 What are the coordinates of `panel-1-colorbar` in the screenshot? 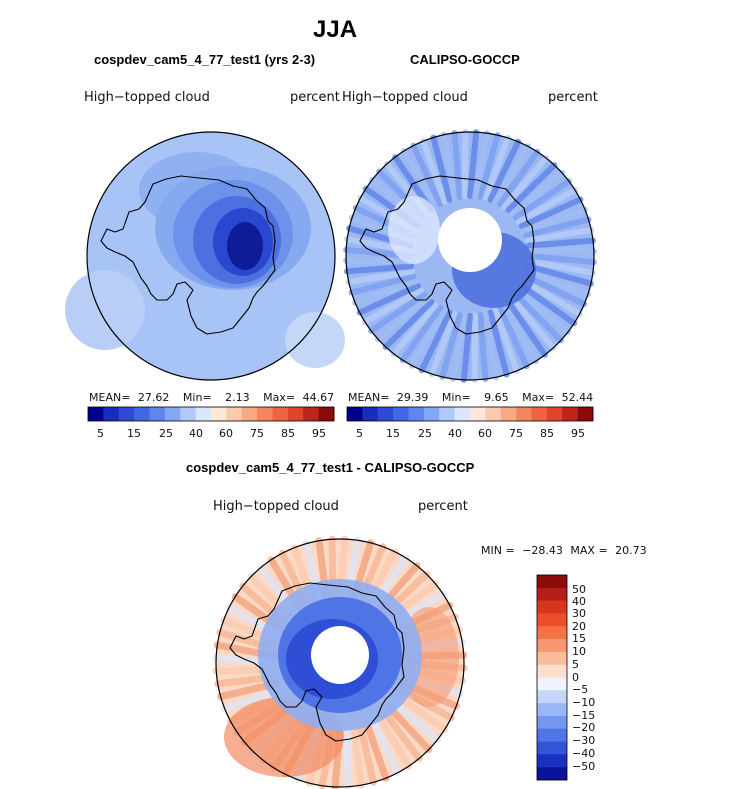 It's located at (211, 414).